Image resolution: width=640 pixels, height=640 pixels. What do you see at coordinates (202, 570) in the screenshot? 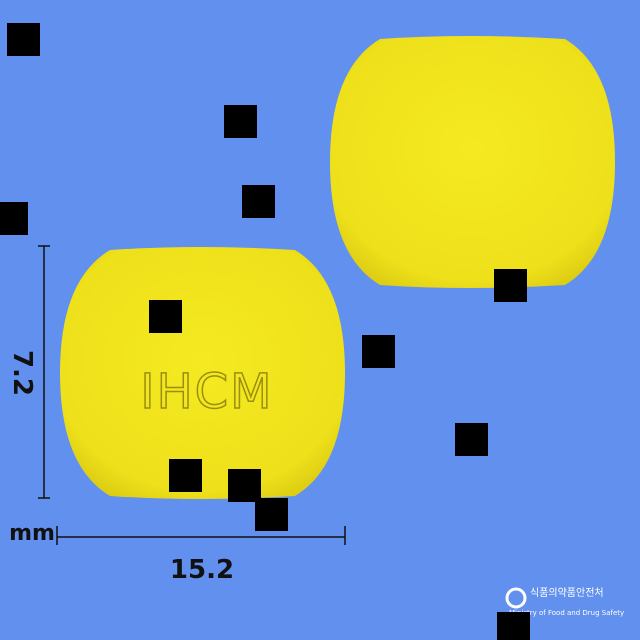
I see `width-label: 15.2` at bounding box center [202, 570].